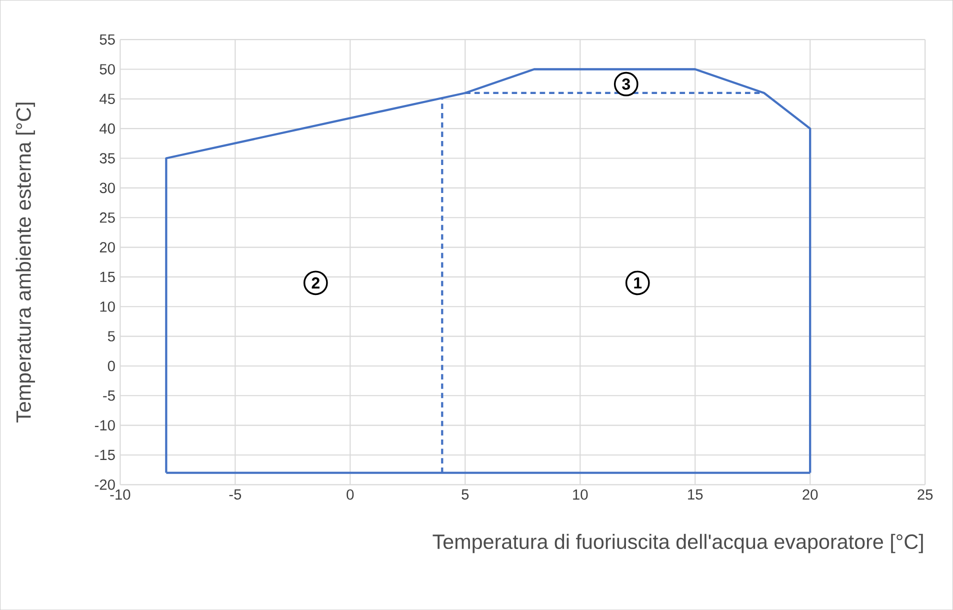  What do you see at coordinates (810, 494) in the screenshot?
I see `x-tick-label: 20` at bounding box center [810, 494].